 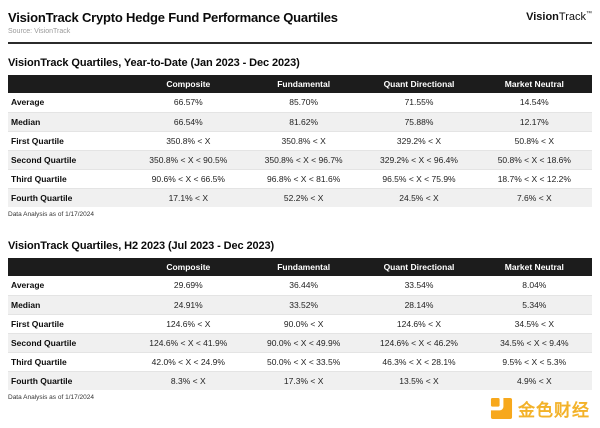 I want to click on cell-composite: 29.69%, so click(x=188, y=285).